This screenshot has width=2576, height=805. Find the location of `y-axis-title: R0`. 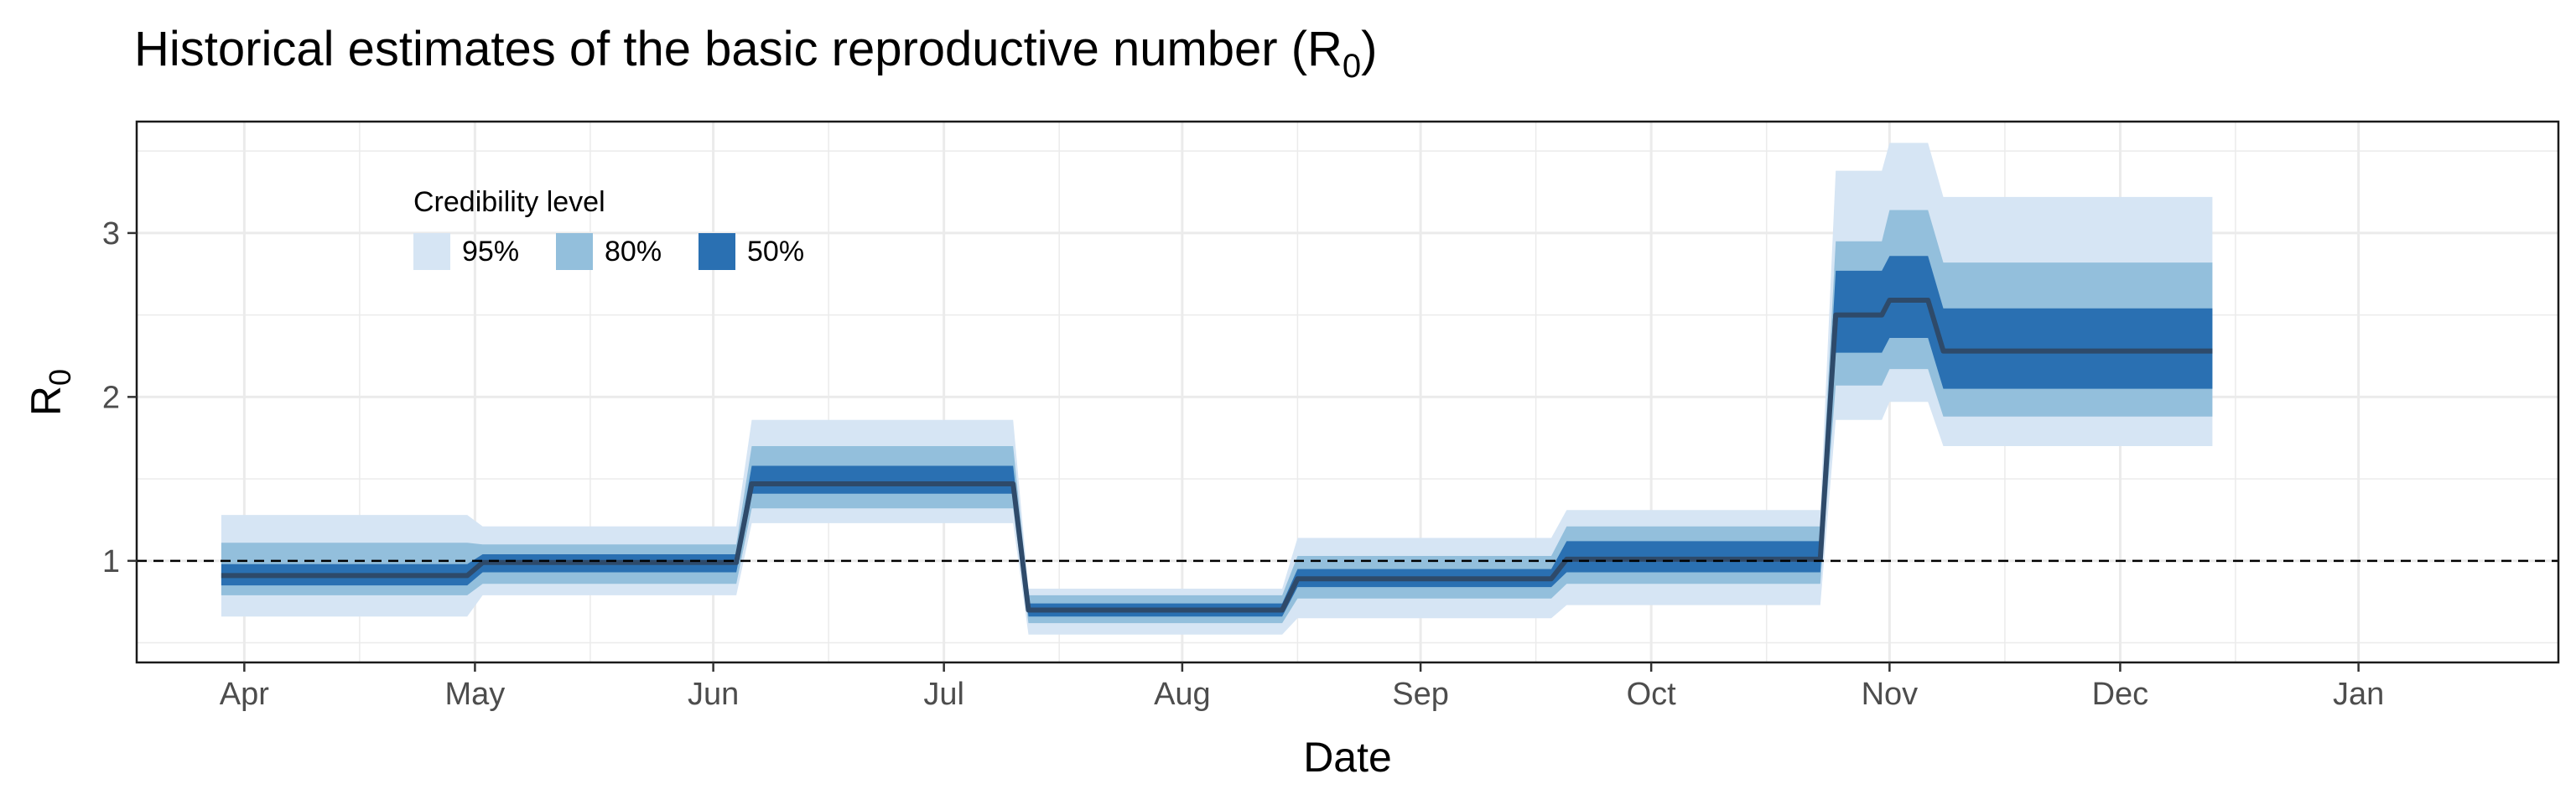

y-axis-title: R0 is located at coordinates (50, 392).